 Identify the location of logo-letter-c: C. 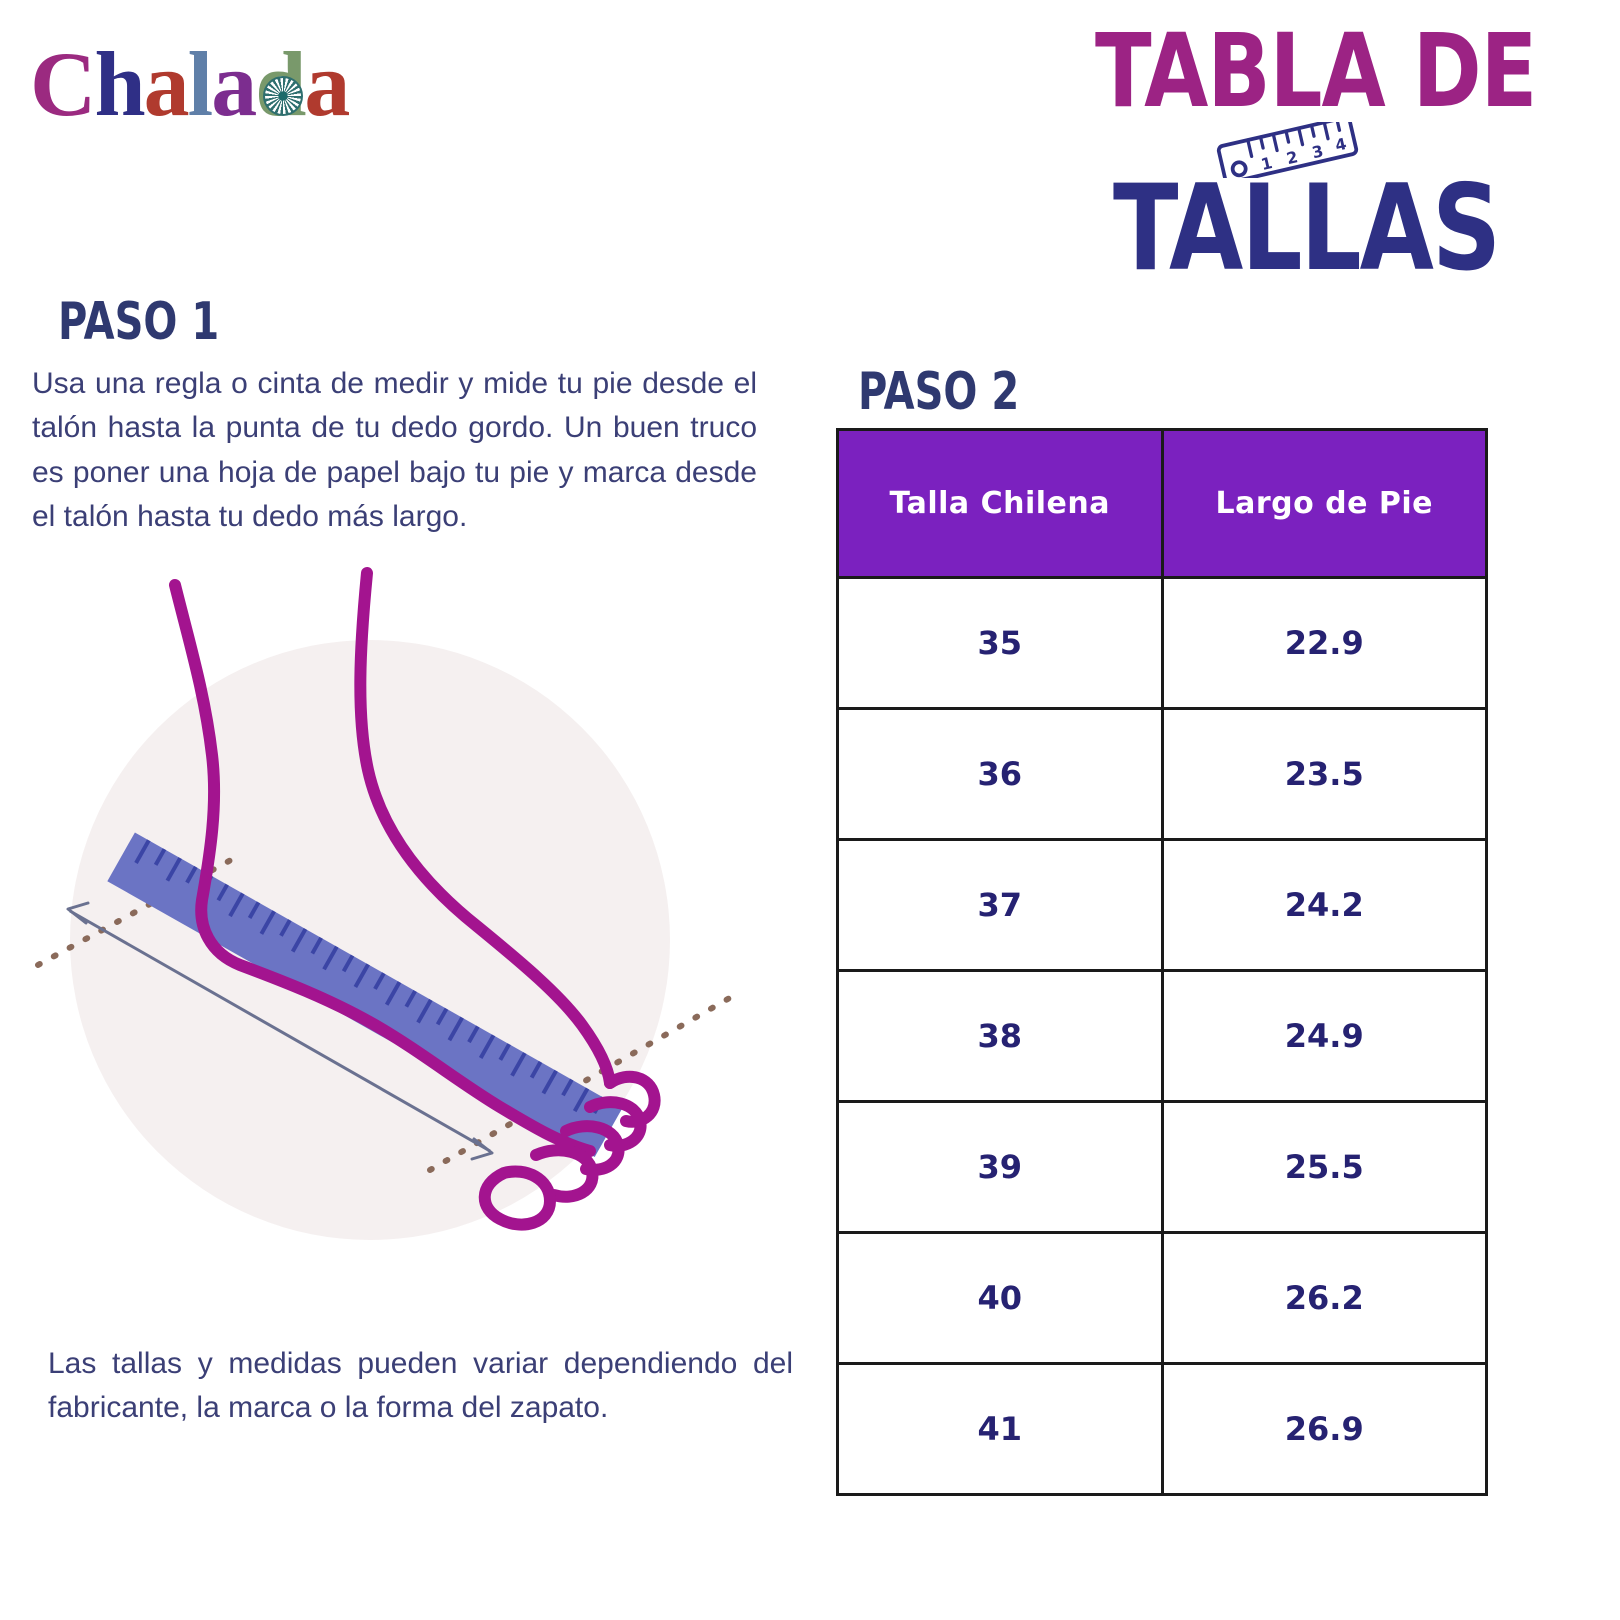
(63, 84).